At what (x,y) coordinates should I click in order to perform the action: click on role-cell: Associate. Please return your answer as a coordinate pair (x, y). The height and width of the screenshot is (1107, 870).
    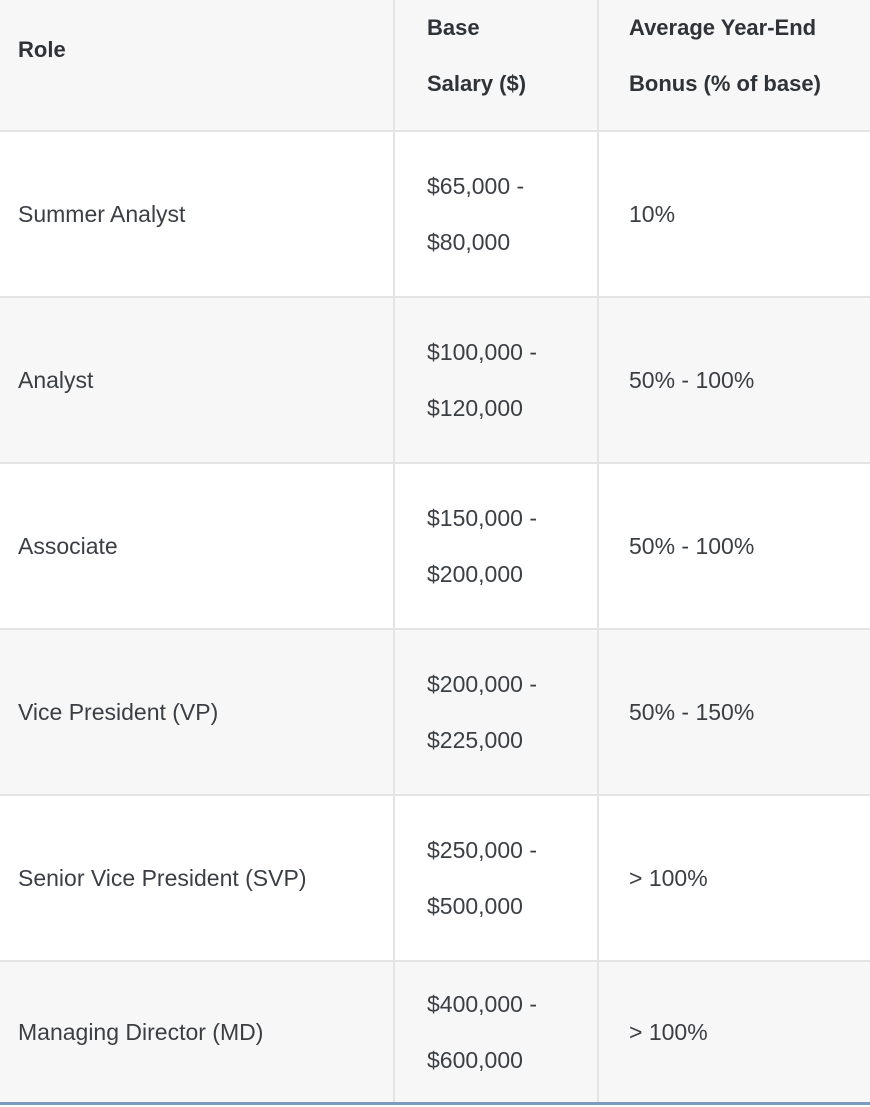
    Looking at the image, I should click on (196, 546).